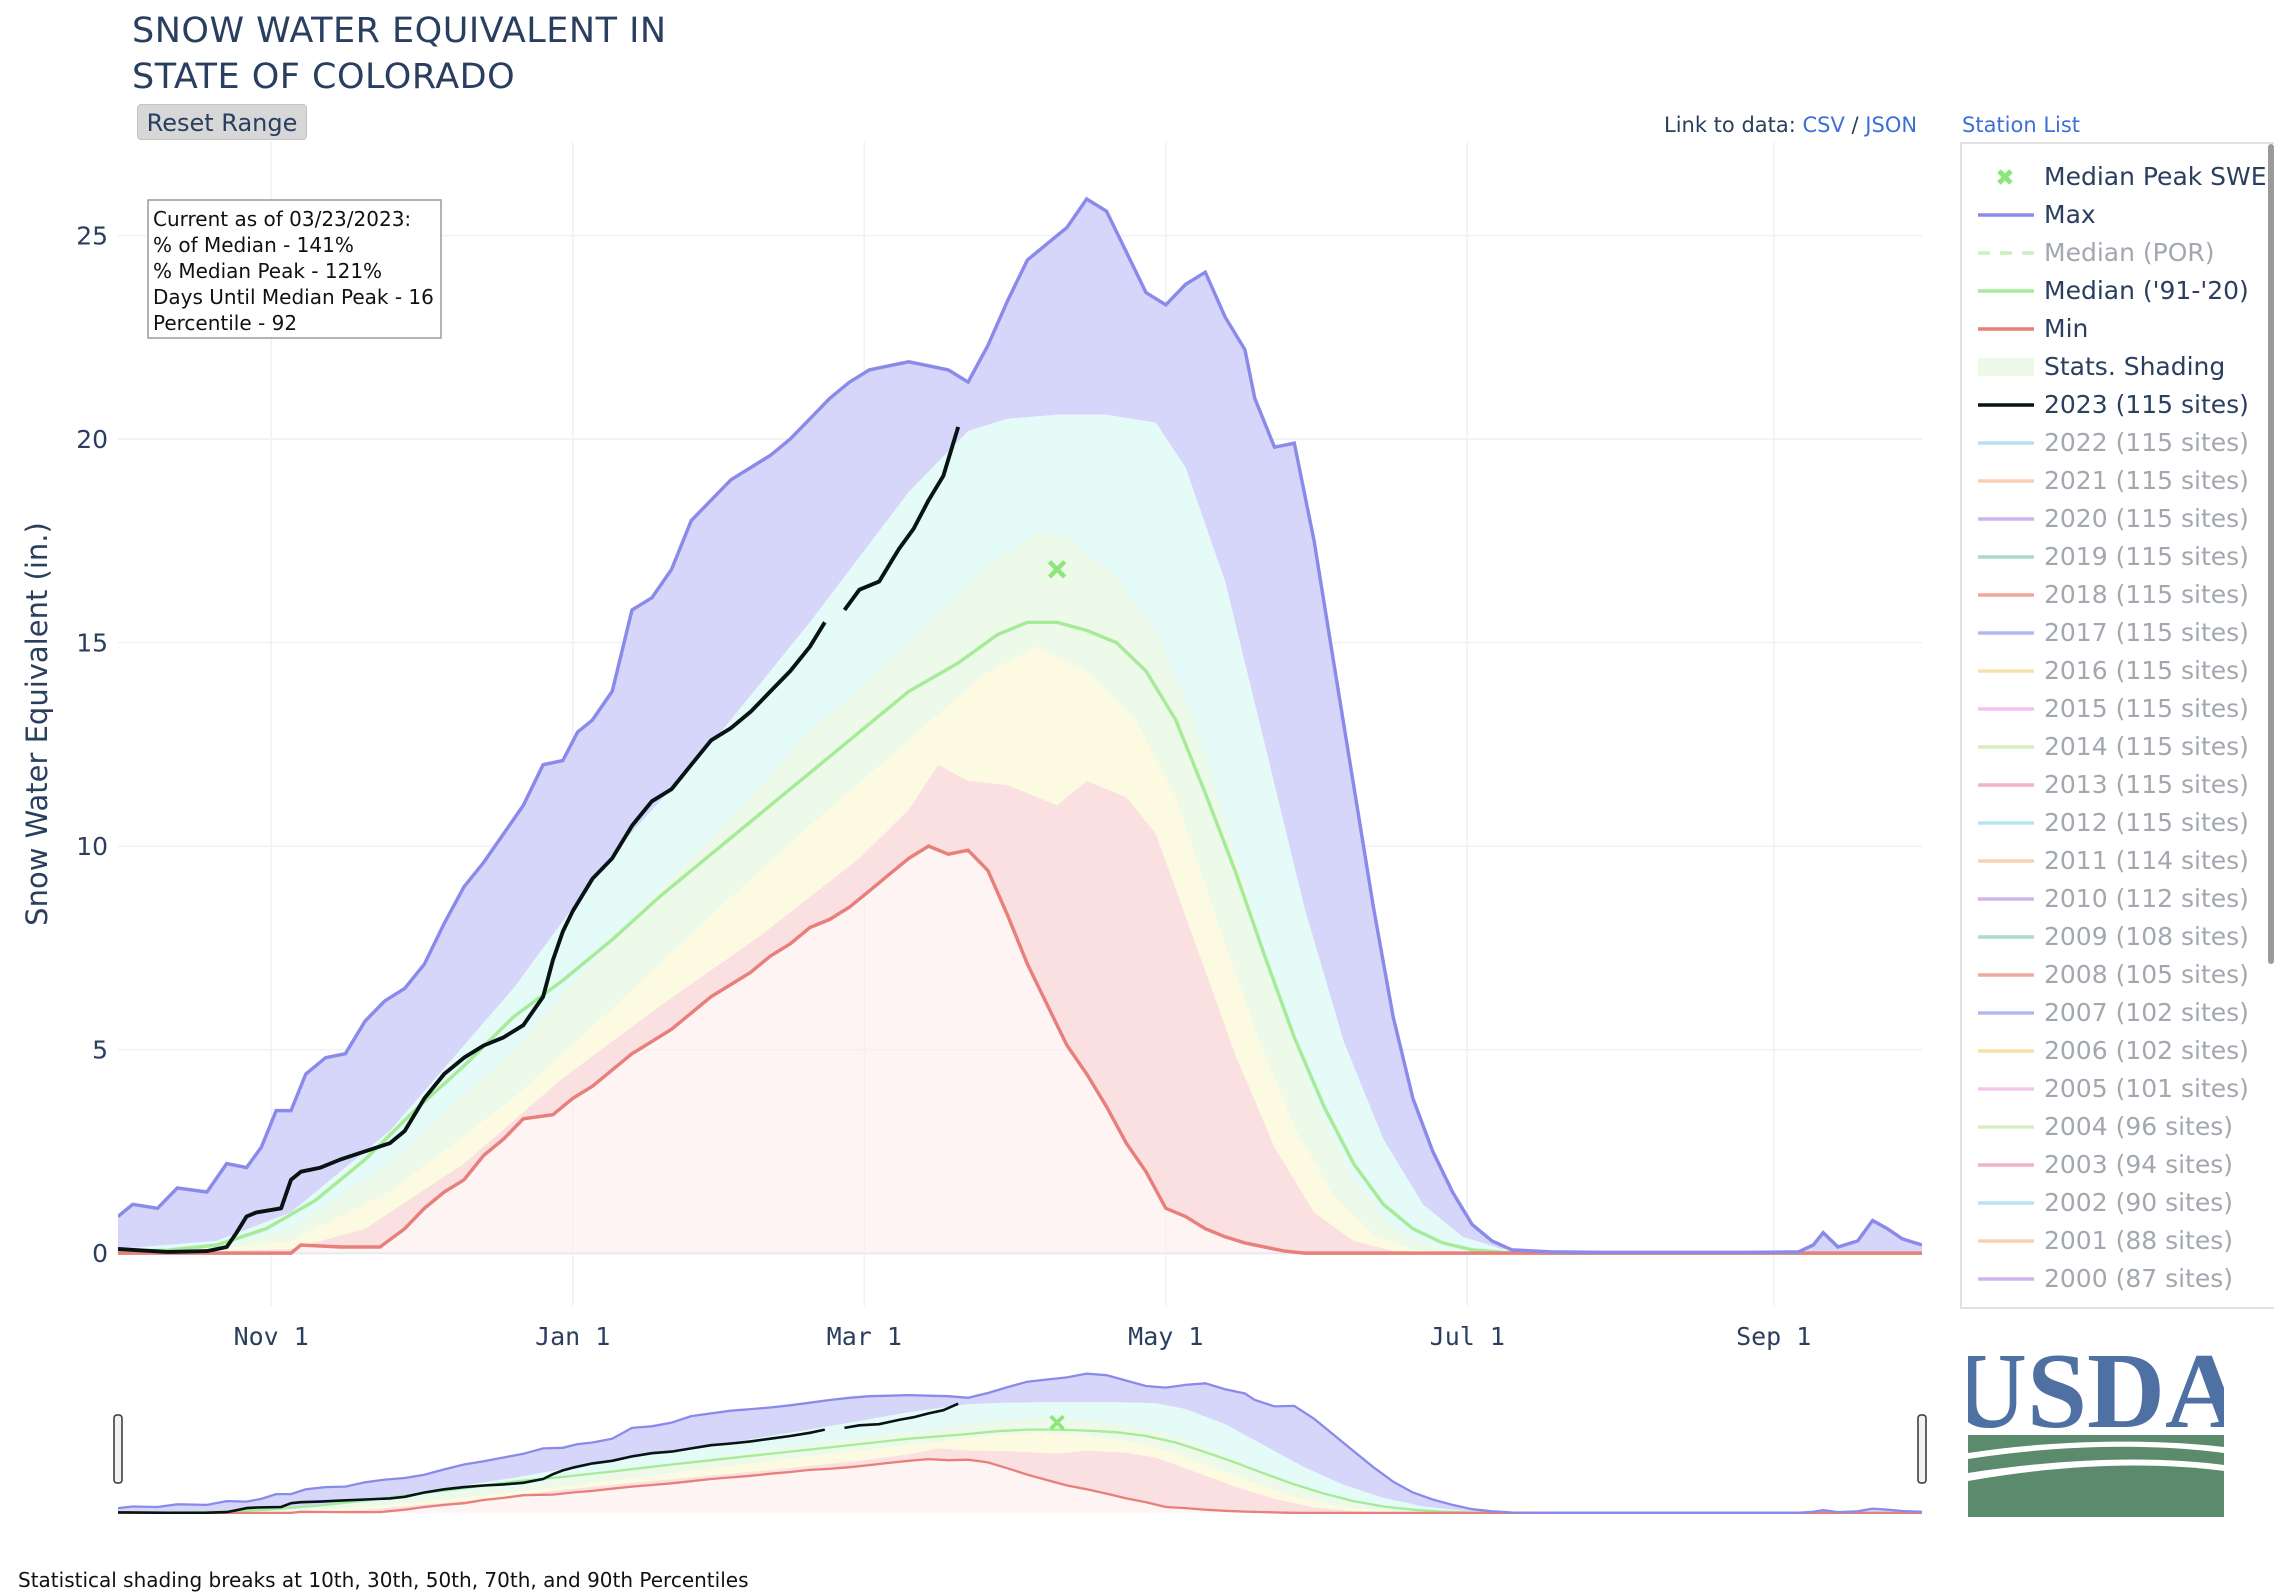  I want to click on legend-item: 2011 (114 sites), so click(2117, 861).